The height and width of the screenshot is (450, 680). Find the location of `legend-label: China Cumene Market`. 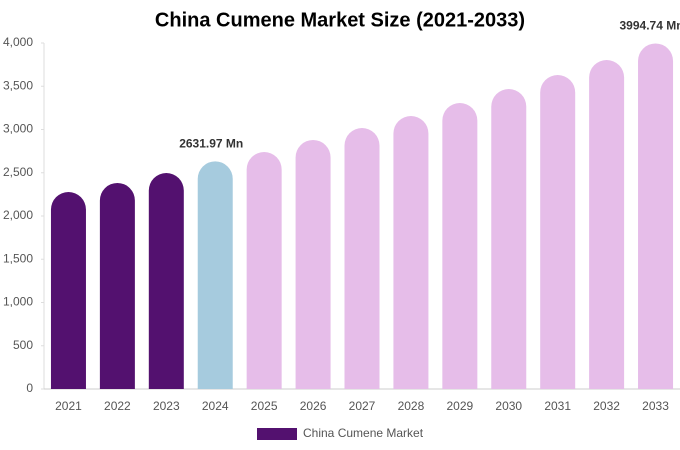

legend-label: China Cumene Market is located at coordinates (363, 433).